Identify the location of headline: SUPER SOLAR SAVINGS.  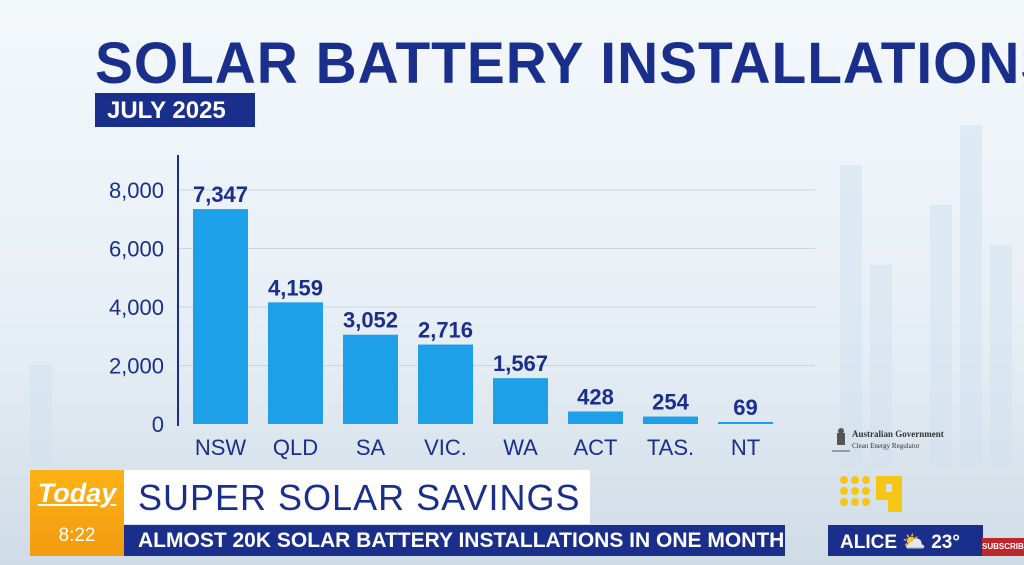
(357, 497).